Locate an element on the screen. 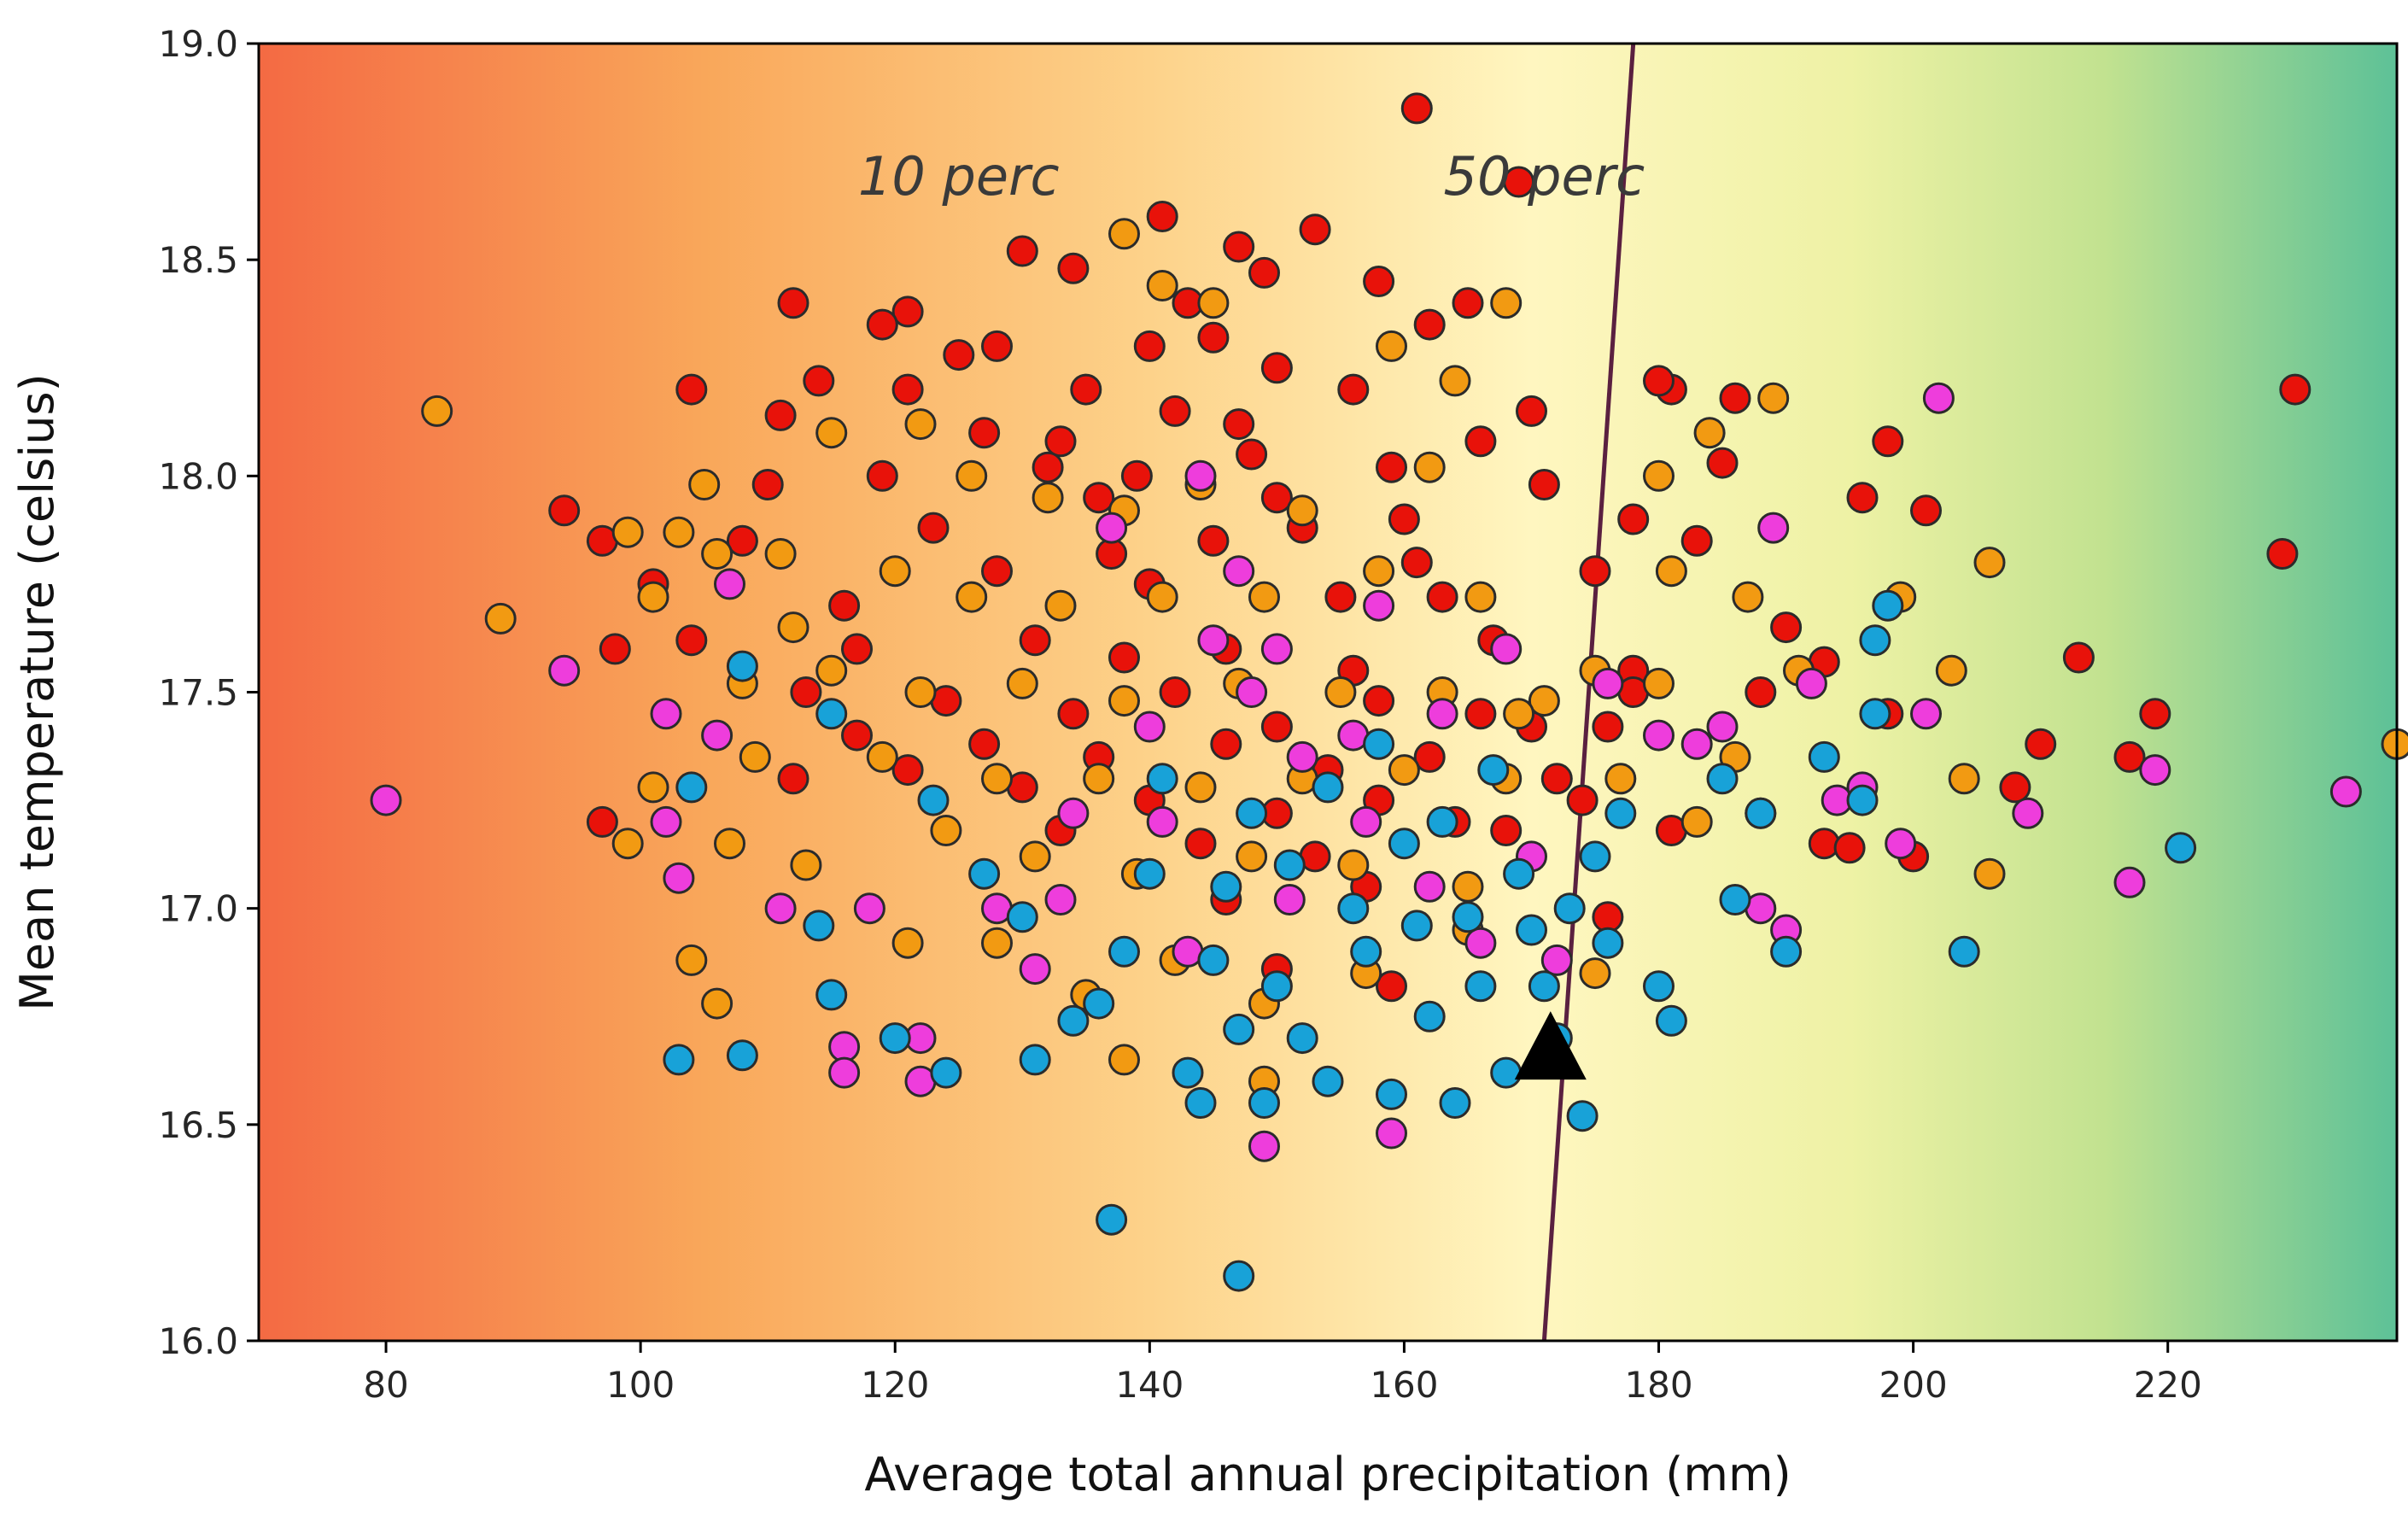 Image resolution: width=2408 pixels, height=1521 pixels. percentile-50-line is located at coordinates (1588, 692).